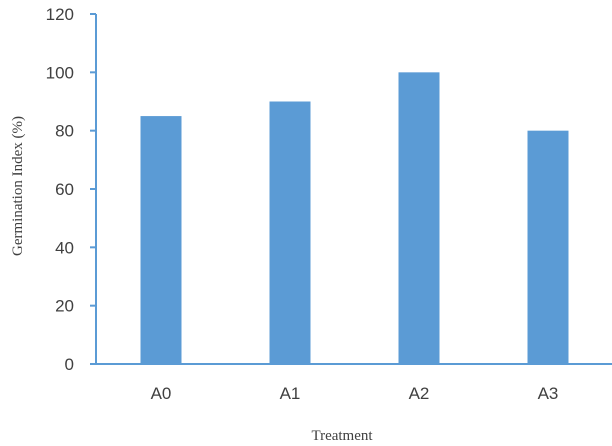  Describe the element at coordinates (290, 393) in the screenshot. I see `x-tick-label: A1` at that location.